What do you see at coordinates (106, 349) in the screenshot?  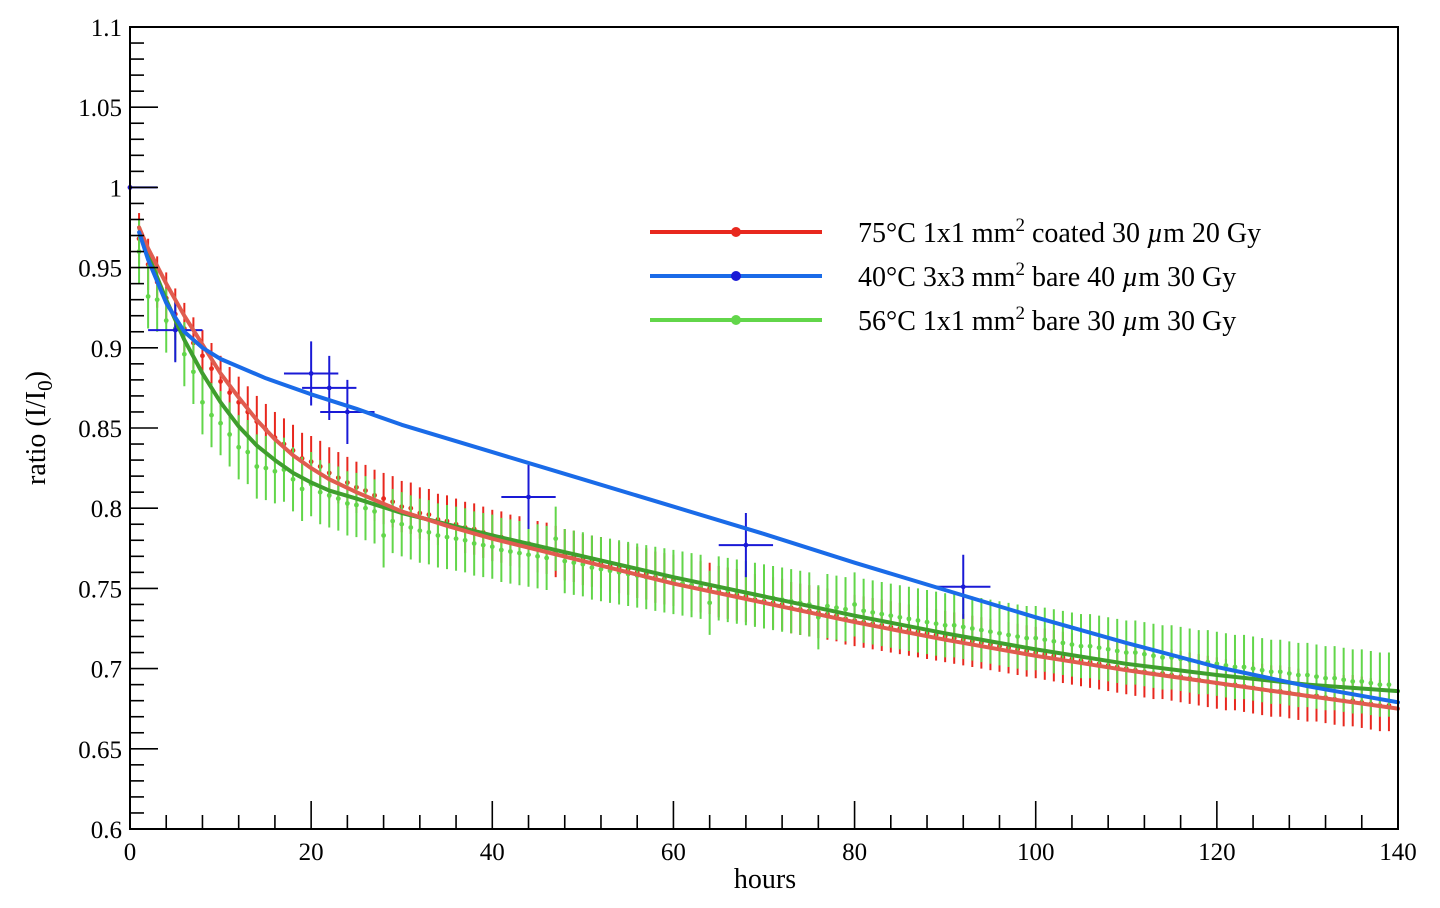 I see `y-tick-label: 0.9` at bounding box center [106, 349].